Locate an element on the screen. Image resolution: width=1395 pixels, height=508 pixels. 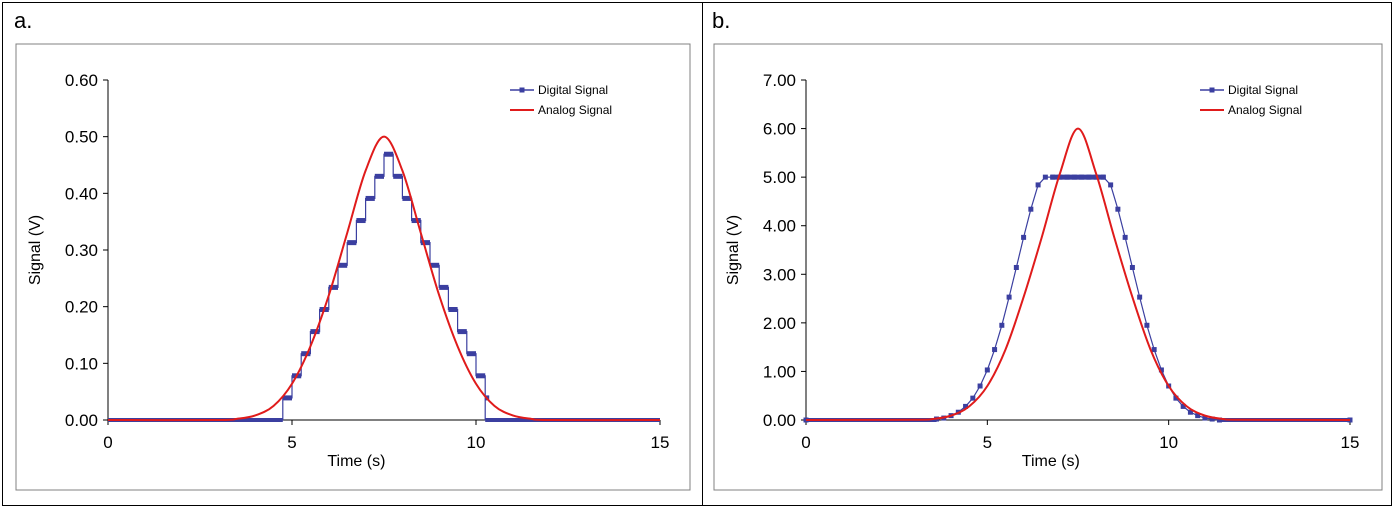
y-tick-label: 5.00 is located at coordinates (779, 177).